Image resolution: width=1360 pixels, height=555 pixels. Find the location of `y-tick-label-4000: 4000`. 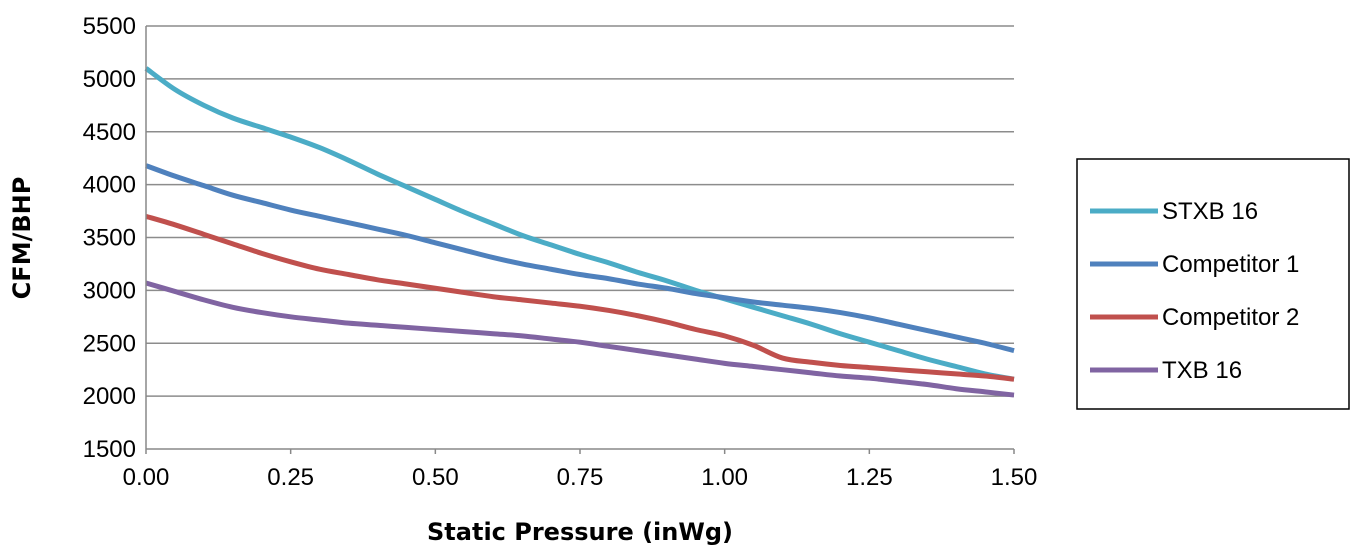

y-tick-label-4000: 4000 is located at coordinates (109, 185).